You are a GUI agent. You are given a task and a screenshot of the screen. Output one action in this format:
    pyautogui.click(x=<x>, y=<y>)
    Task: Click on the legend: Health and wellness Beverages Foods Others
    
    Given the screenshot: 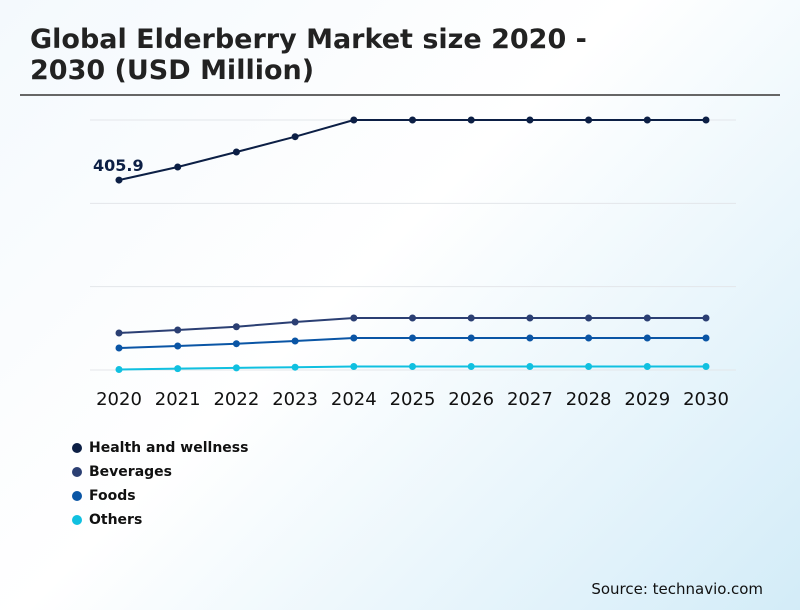 What is the action you would take?
    pyautogui.click(x=160, y=484)
    